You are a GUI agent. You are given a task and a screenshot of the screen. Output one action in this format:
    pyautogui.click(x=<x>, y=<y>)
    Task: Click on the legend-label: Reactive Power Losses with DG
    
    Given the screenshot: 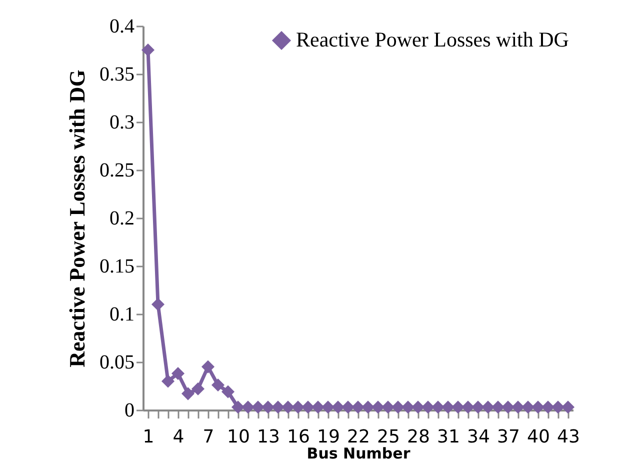 What is the action you would take?
    pyautogui.click(x=432, y=40)
    